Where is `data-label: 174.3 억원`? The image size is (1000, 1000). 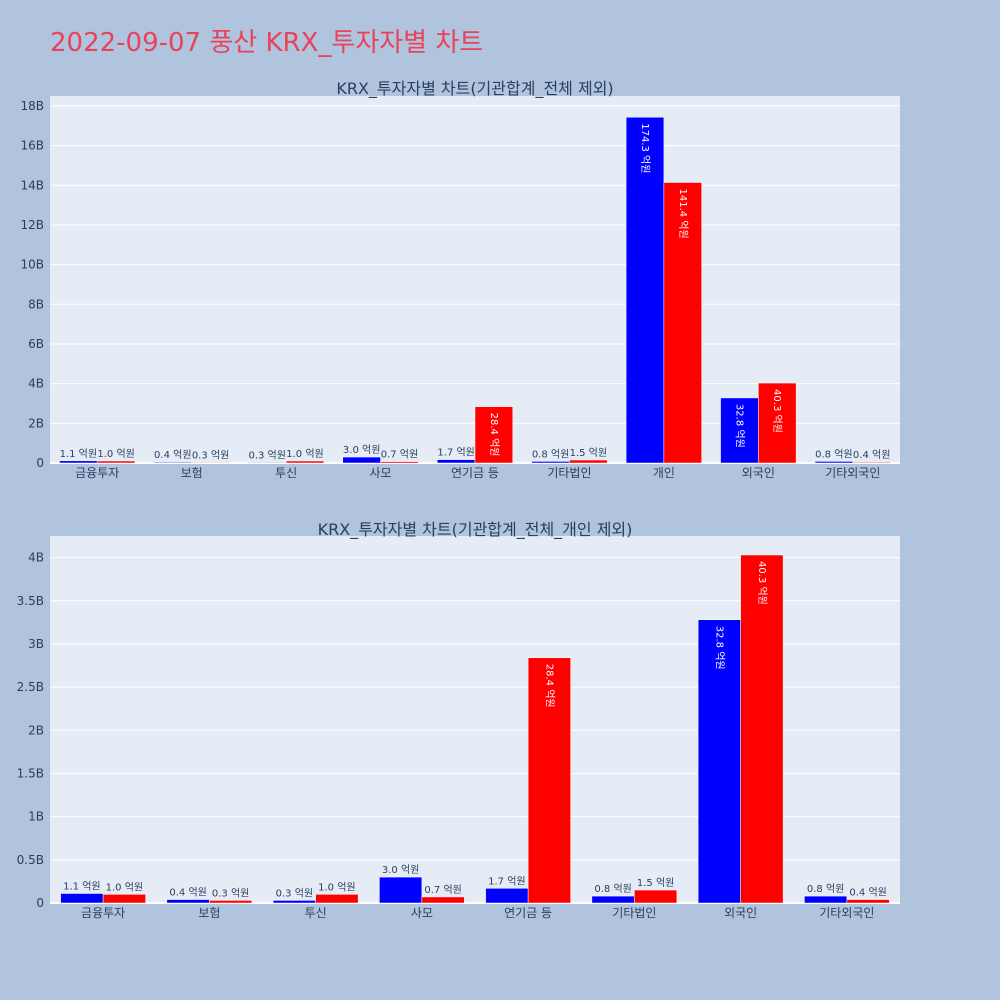
data-label: 174.3 억원 is located at coordinates (645, 148).